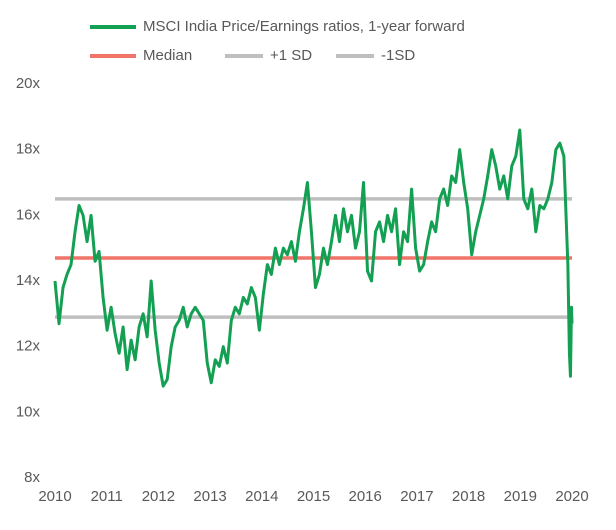  What do you see at coordinates (468, 496) in the screenshot?
I see `x-tick-label: 2018` at bounding box center [468, 496].